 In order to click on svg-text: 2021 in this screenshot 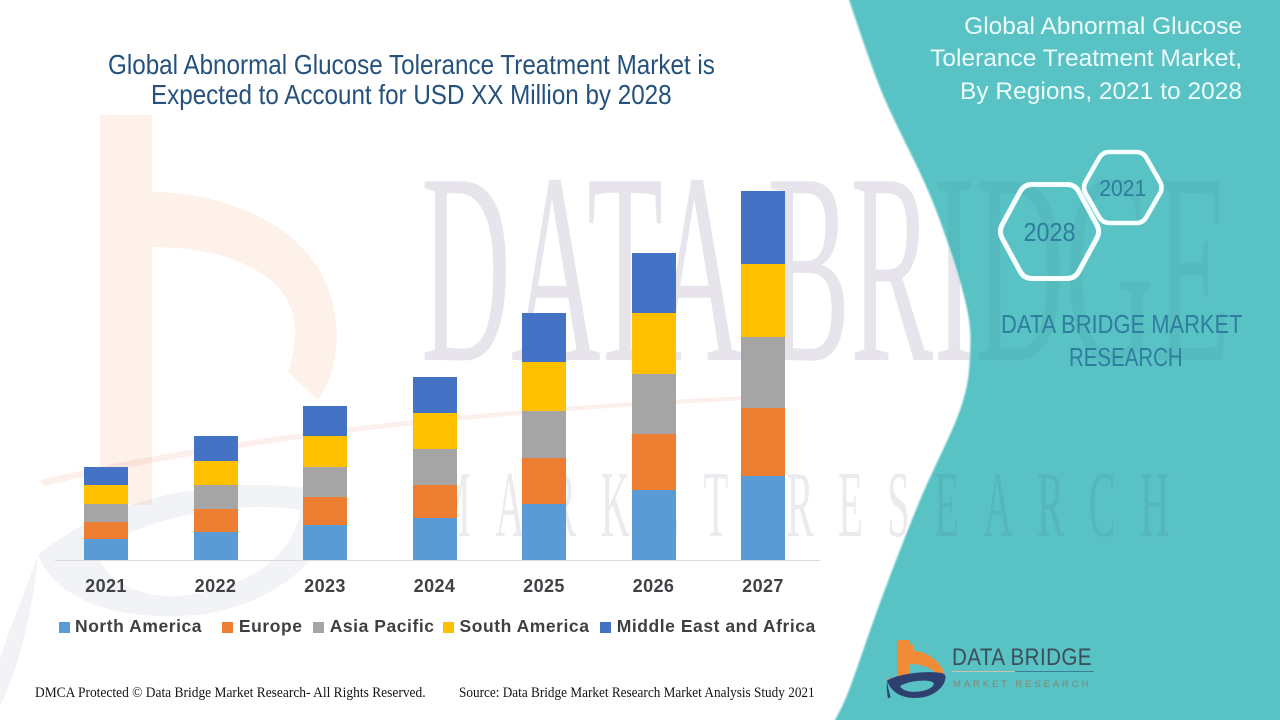, I will do `click(1122, 188)`.